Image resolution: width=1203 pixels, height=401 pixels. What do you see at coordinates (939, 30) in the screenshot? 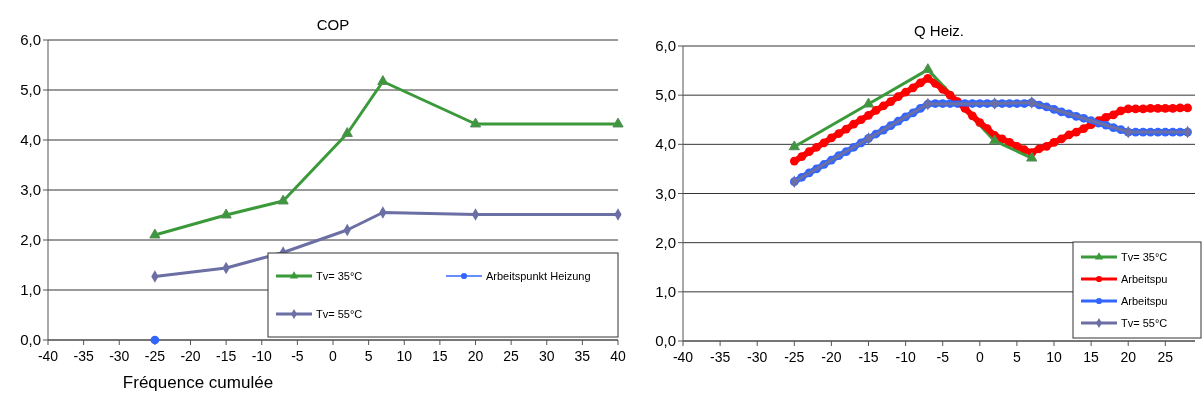
I see `chart-title: Q Heiz.` at bounding box center [939, 30].